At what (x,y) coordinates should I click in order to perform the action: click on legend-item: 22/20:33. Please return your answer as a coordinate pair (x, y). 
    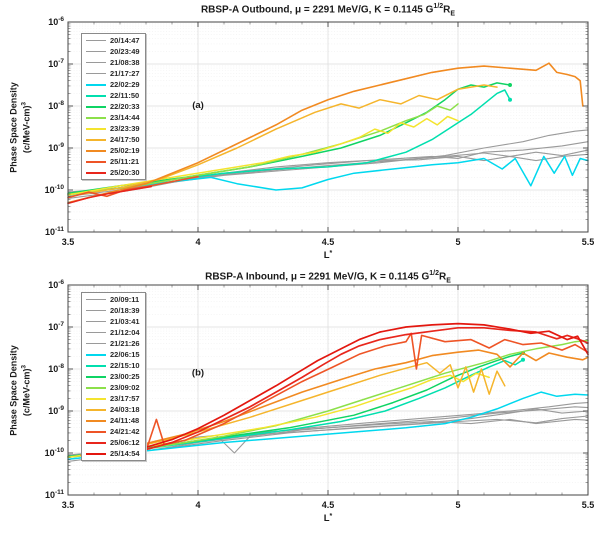
    Looking at the image, I should click on (113, 106).